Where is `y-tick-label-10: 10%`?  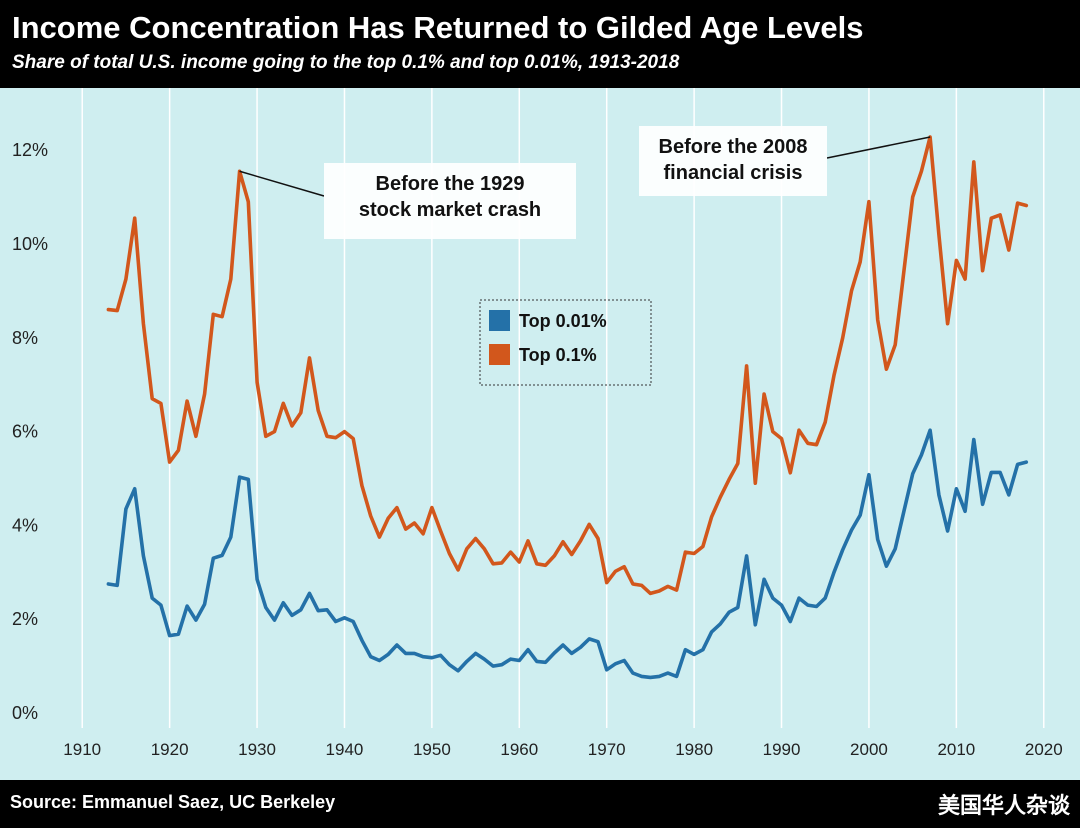 y-tick-label-10: 10% is located at coordinates (30, 244).